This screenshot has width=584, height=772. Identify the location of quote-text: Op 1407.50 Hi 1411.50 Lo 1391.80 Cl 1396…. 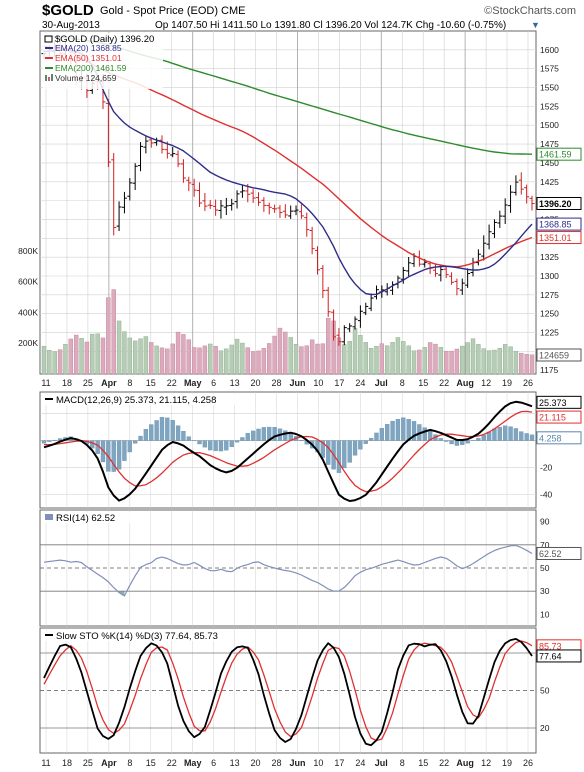
(331, 25).